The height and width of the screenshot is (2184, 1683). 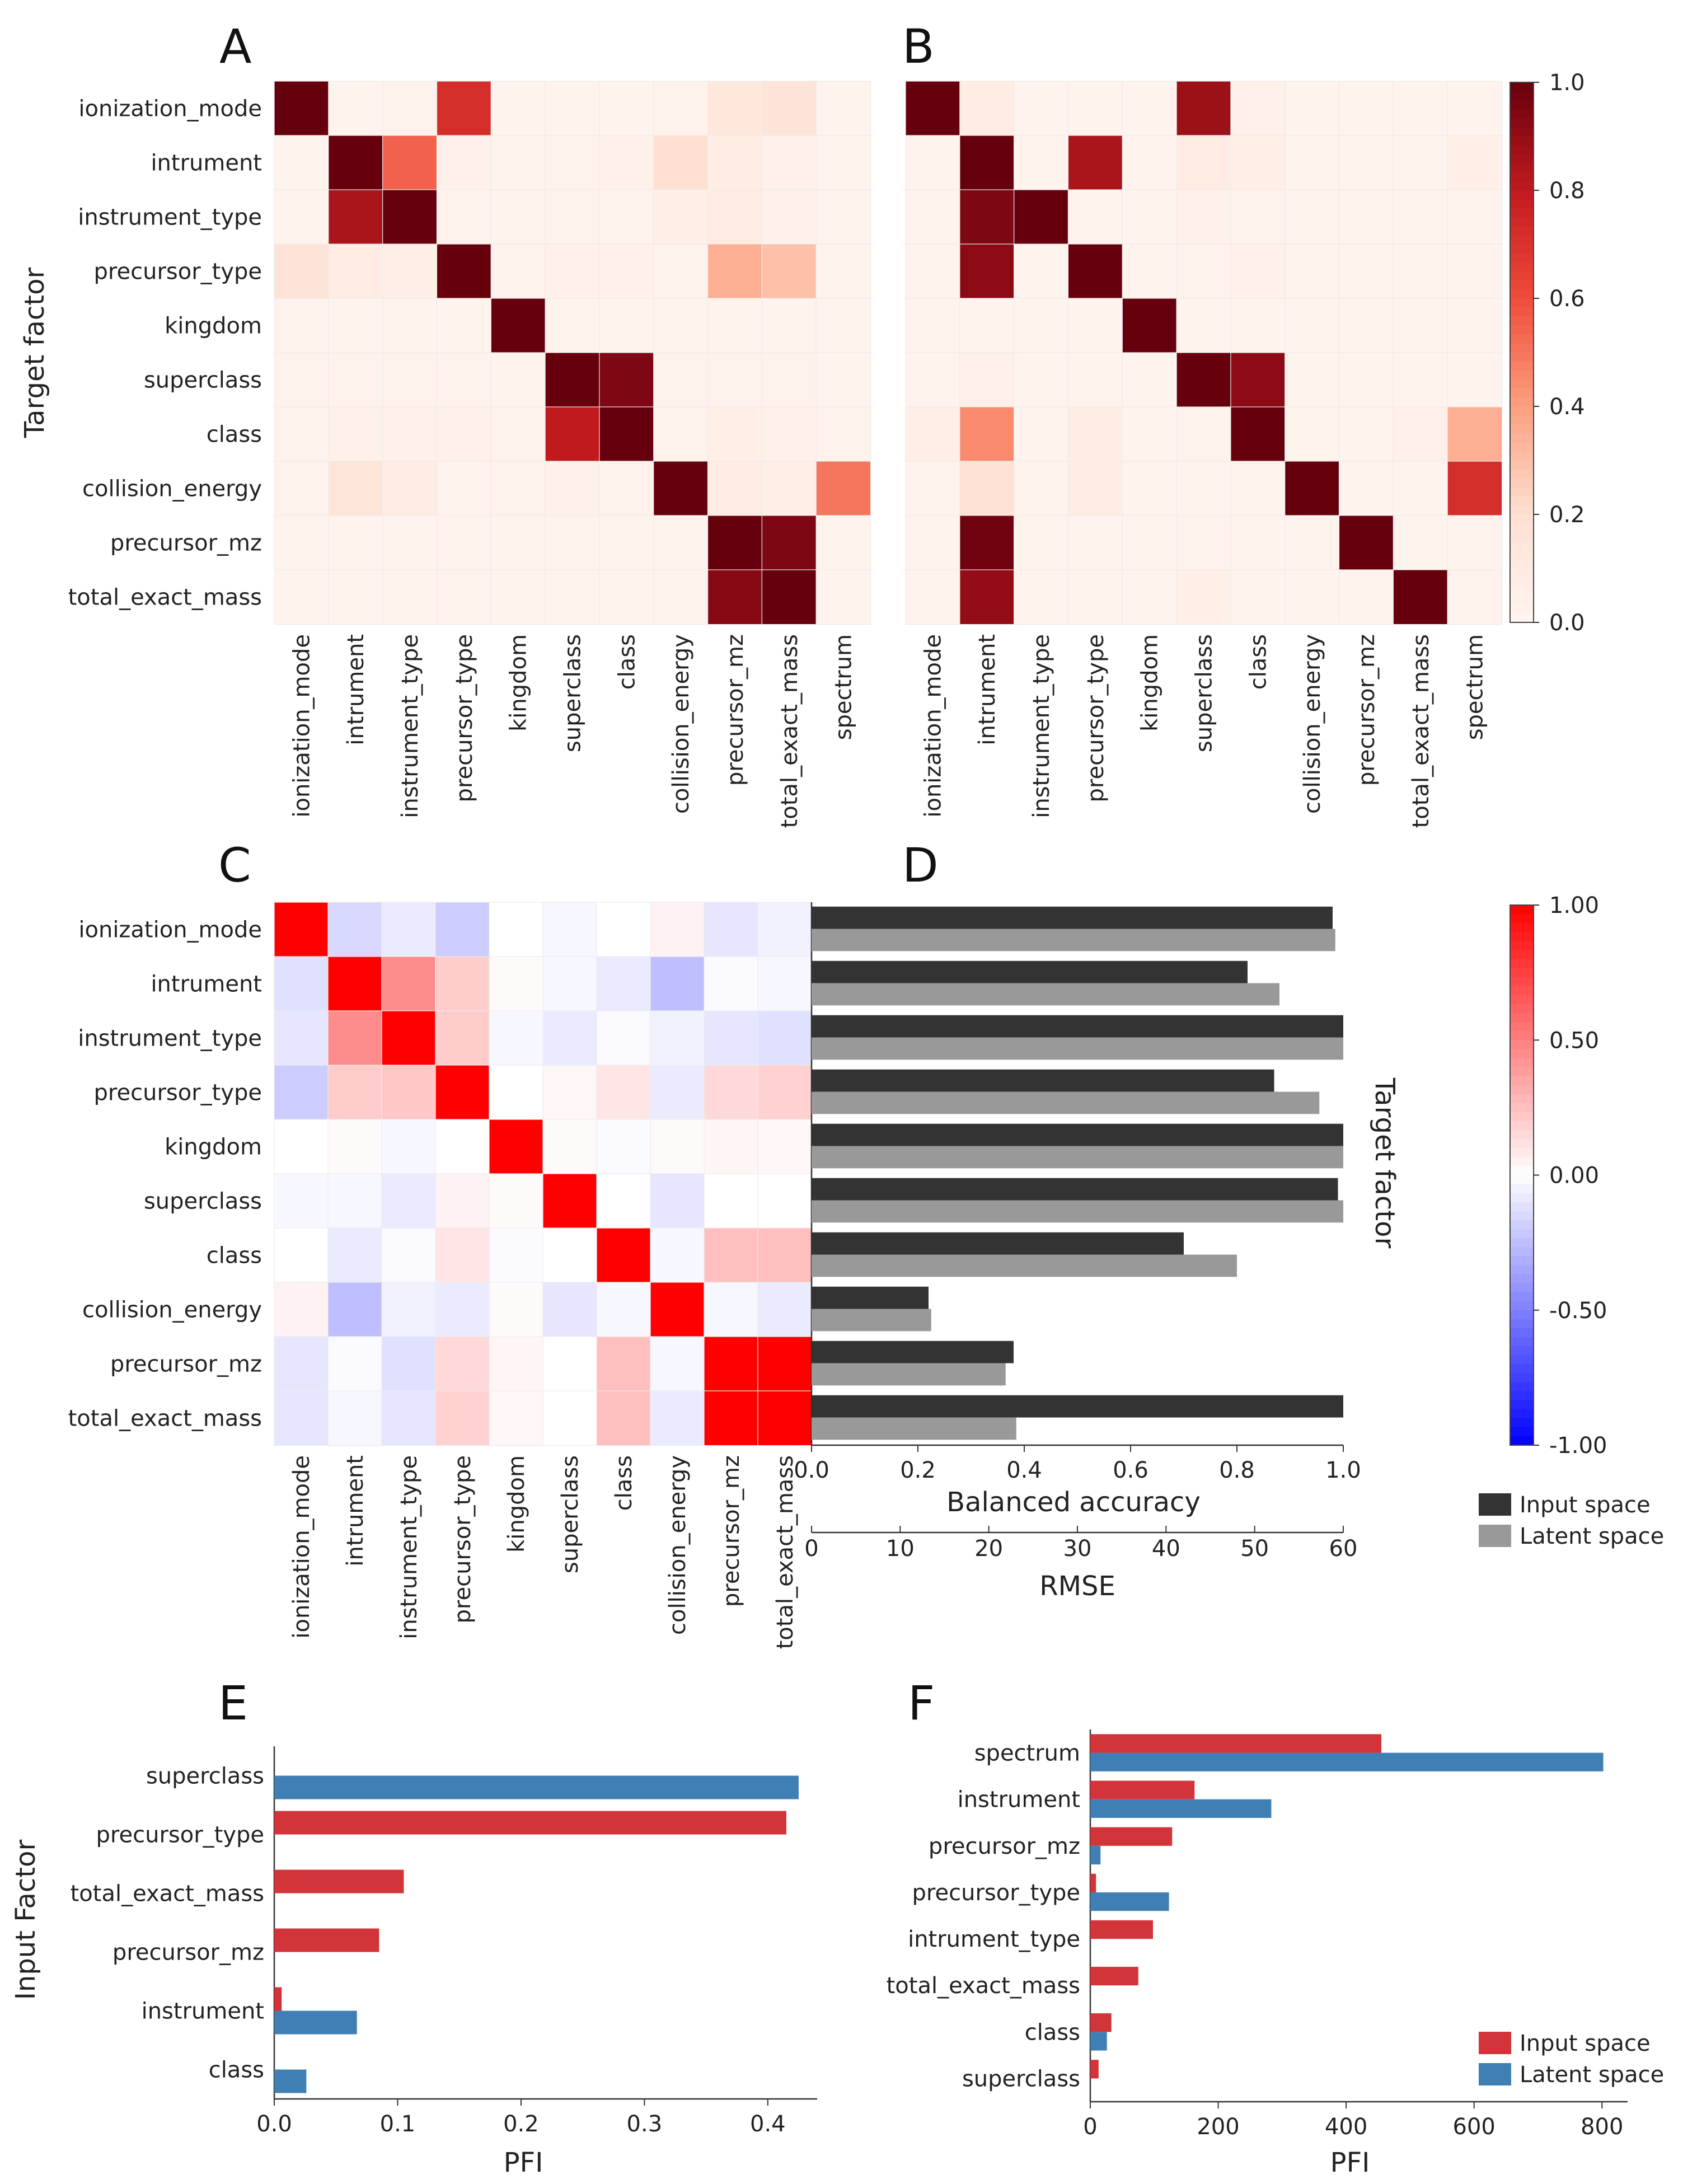 What do you see at coordinates (1204, 693) in the screenshot?
I see `heatmap-b-col-label: superclass` at bounding box center [1204, 693].